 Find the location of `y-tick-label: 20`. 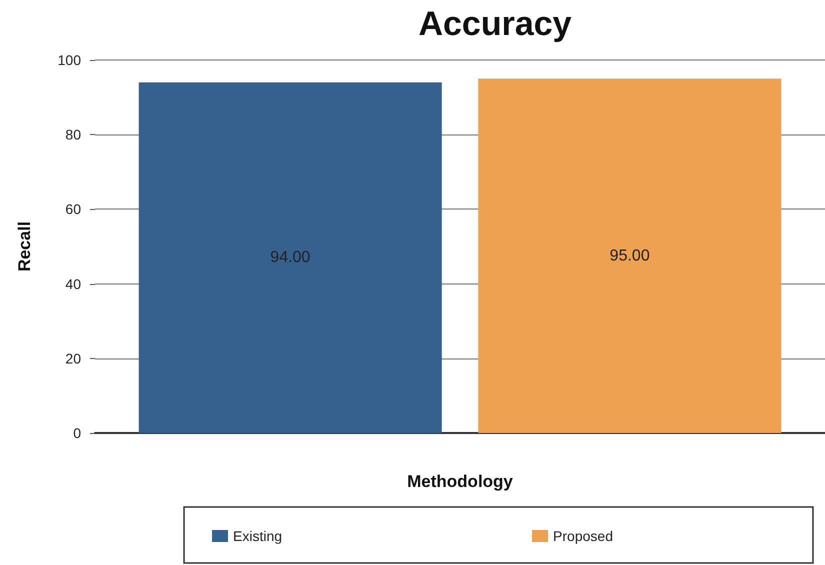

y-tick-label: 20 is located at coordinates (73, 358).